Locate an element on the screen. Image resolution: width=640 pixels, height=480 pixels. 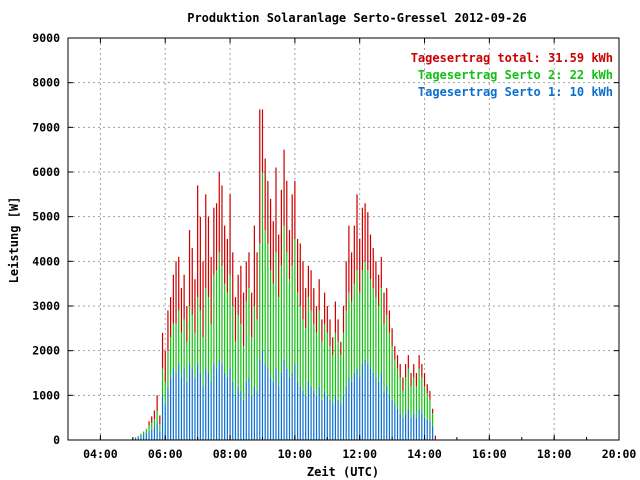
legend-entry: Tagesertrag Serto 1: 10 kWh is located at coordinates (515, 92).